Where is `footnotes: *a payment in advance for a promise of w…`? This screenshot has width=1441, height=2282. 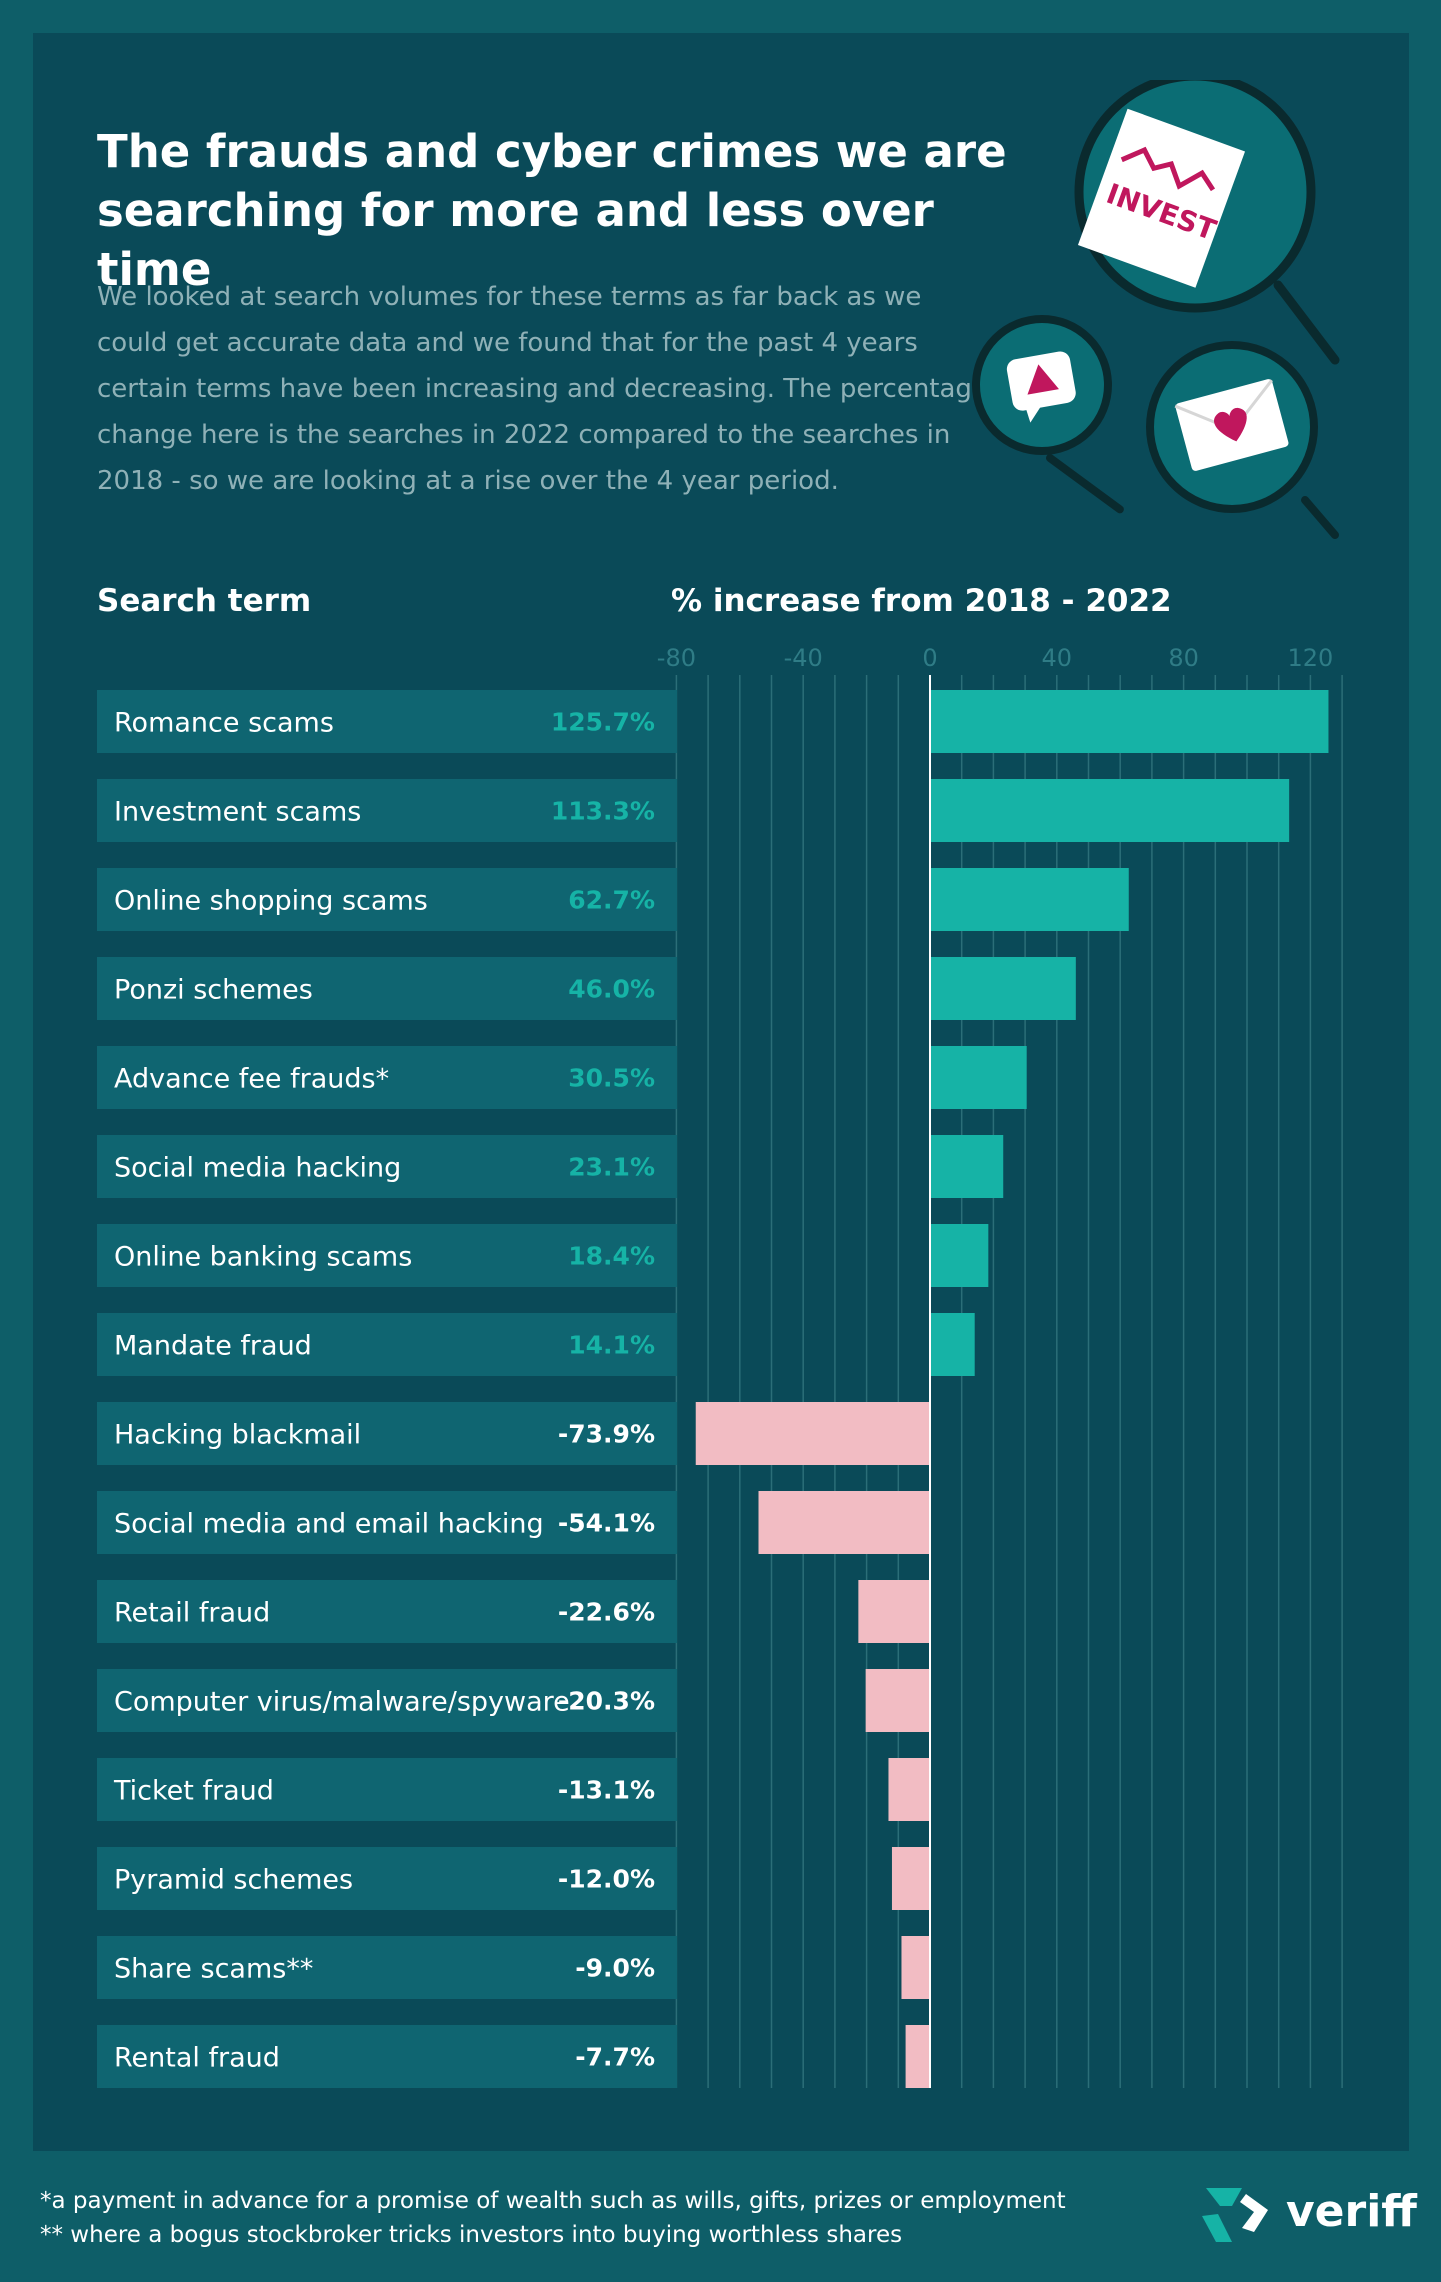 footnotes: *a payment in advance for a promise of w… is located at coordinates (553, 2218).